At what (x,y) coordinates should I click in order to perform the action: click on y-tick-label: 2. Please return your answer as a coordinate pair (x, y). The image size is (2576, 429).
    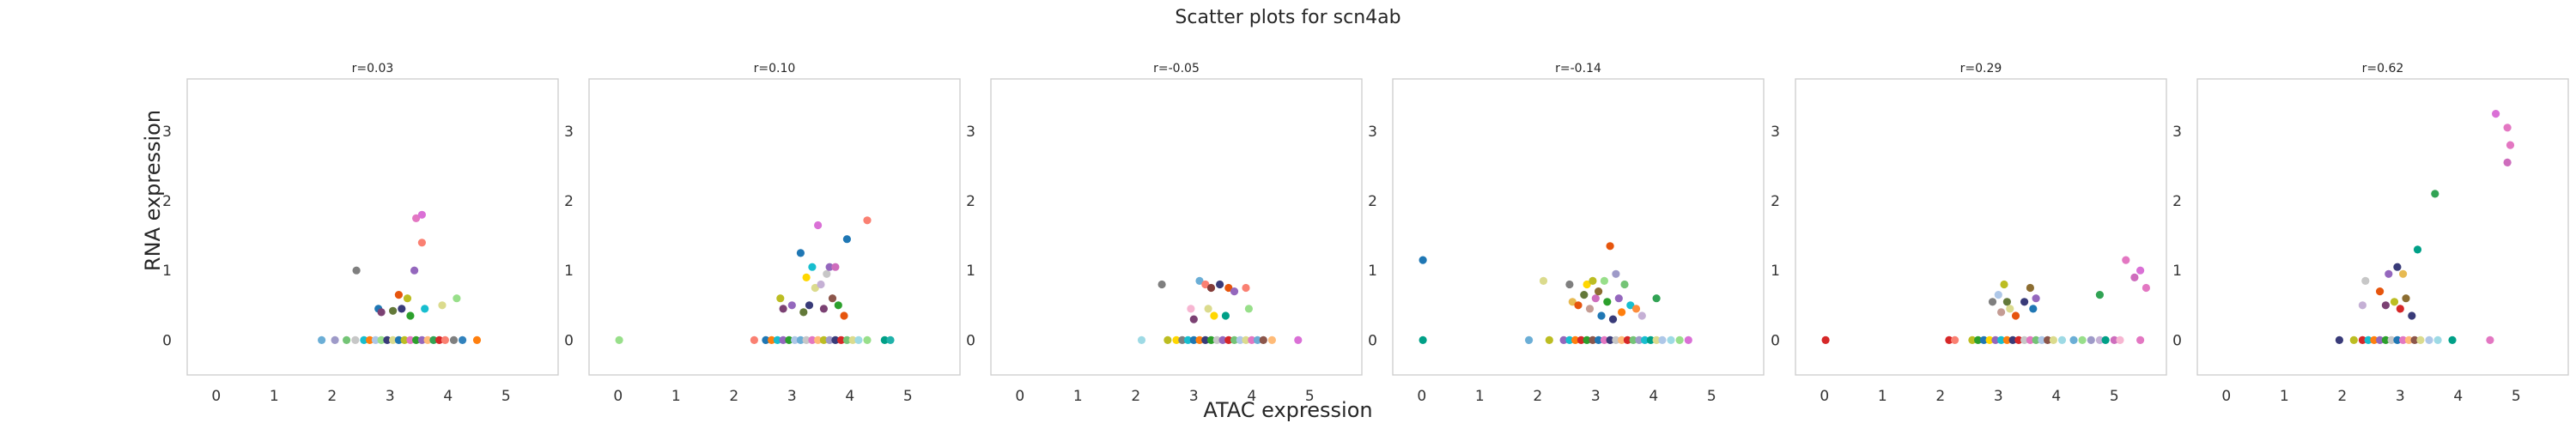
    Looking at the image, I should click on (970, 202).